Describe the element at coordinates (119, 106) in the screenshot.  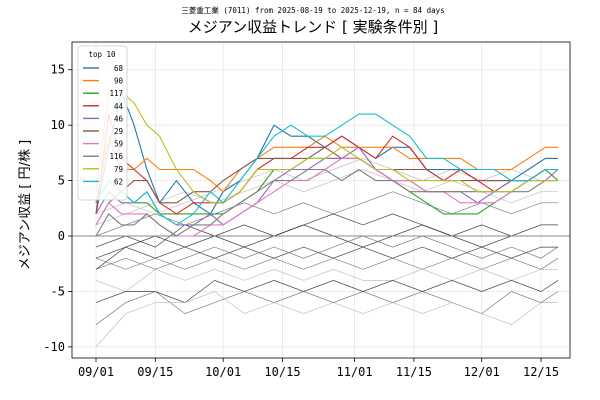
I see `legend-label-44: 44` at that location.